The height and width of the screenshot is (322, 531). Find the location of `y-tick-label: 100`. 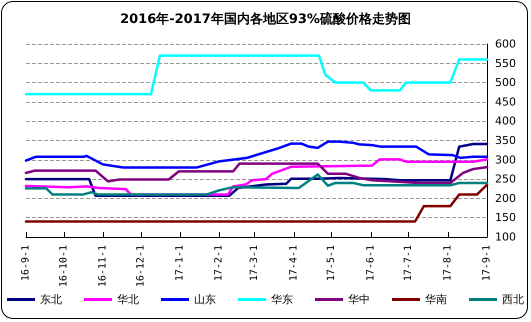

y-tick-label: 100 is located at coordinates (505, 237).